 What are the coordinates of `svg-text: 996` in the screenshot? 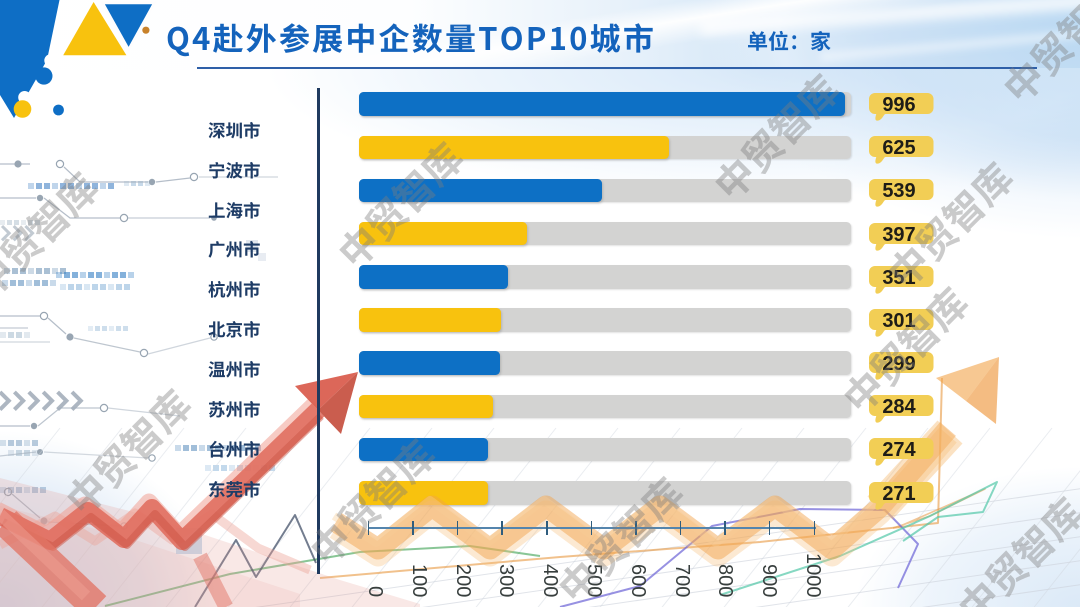 It's located at (898, 105).